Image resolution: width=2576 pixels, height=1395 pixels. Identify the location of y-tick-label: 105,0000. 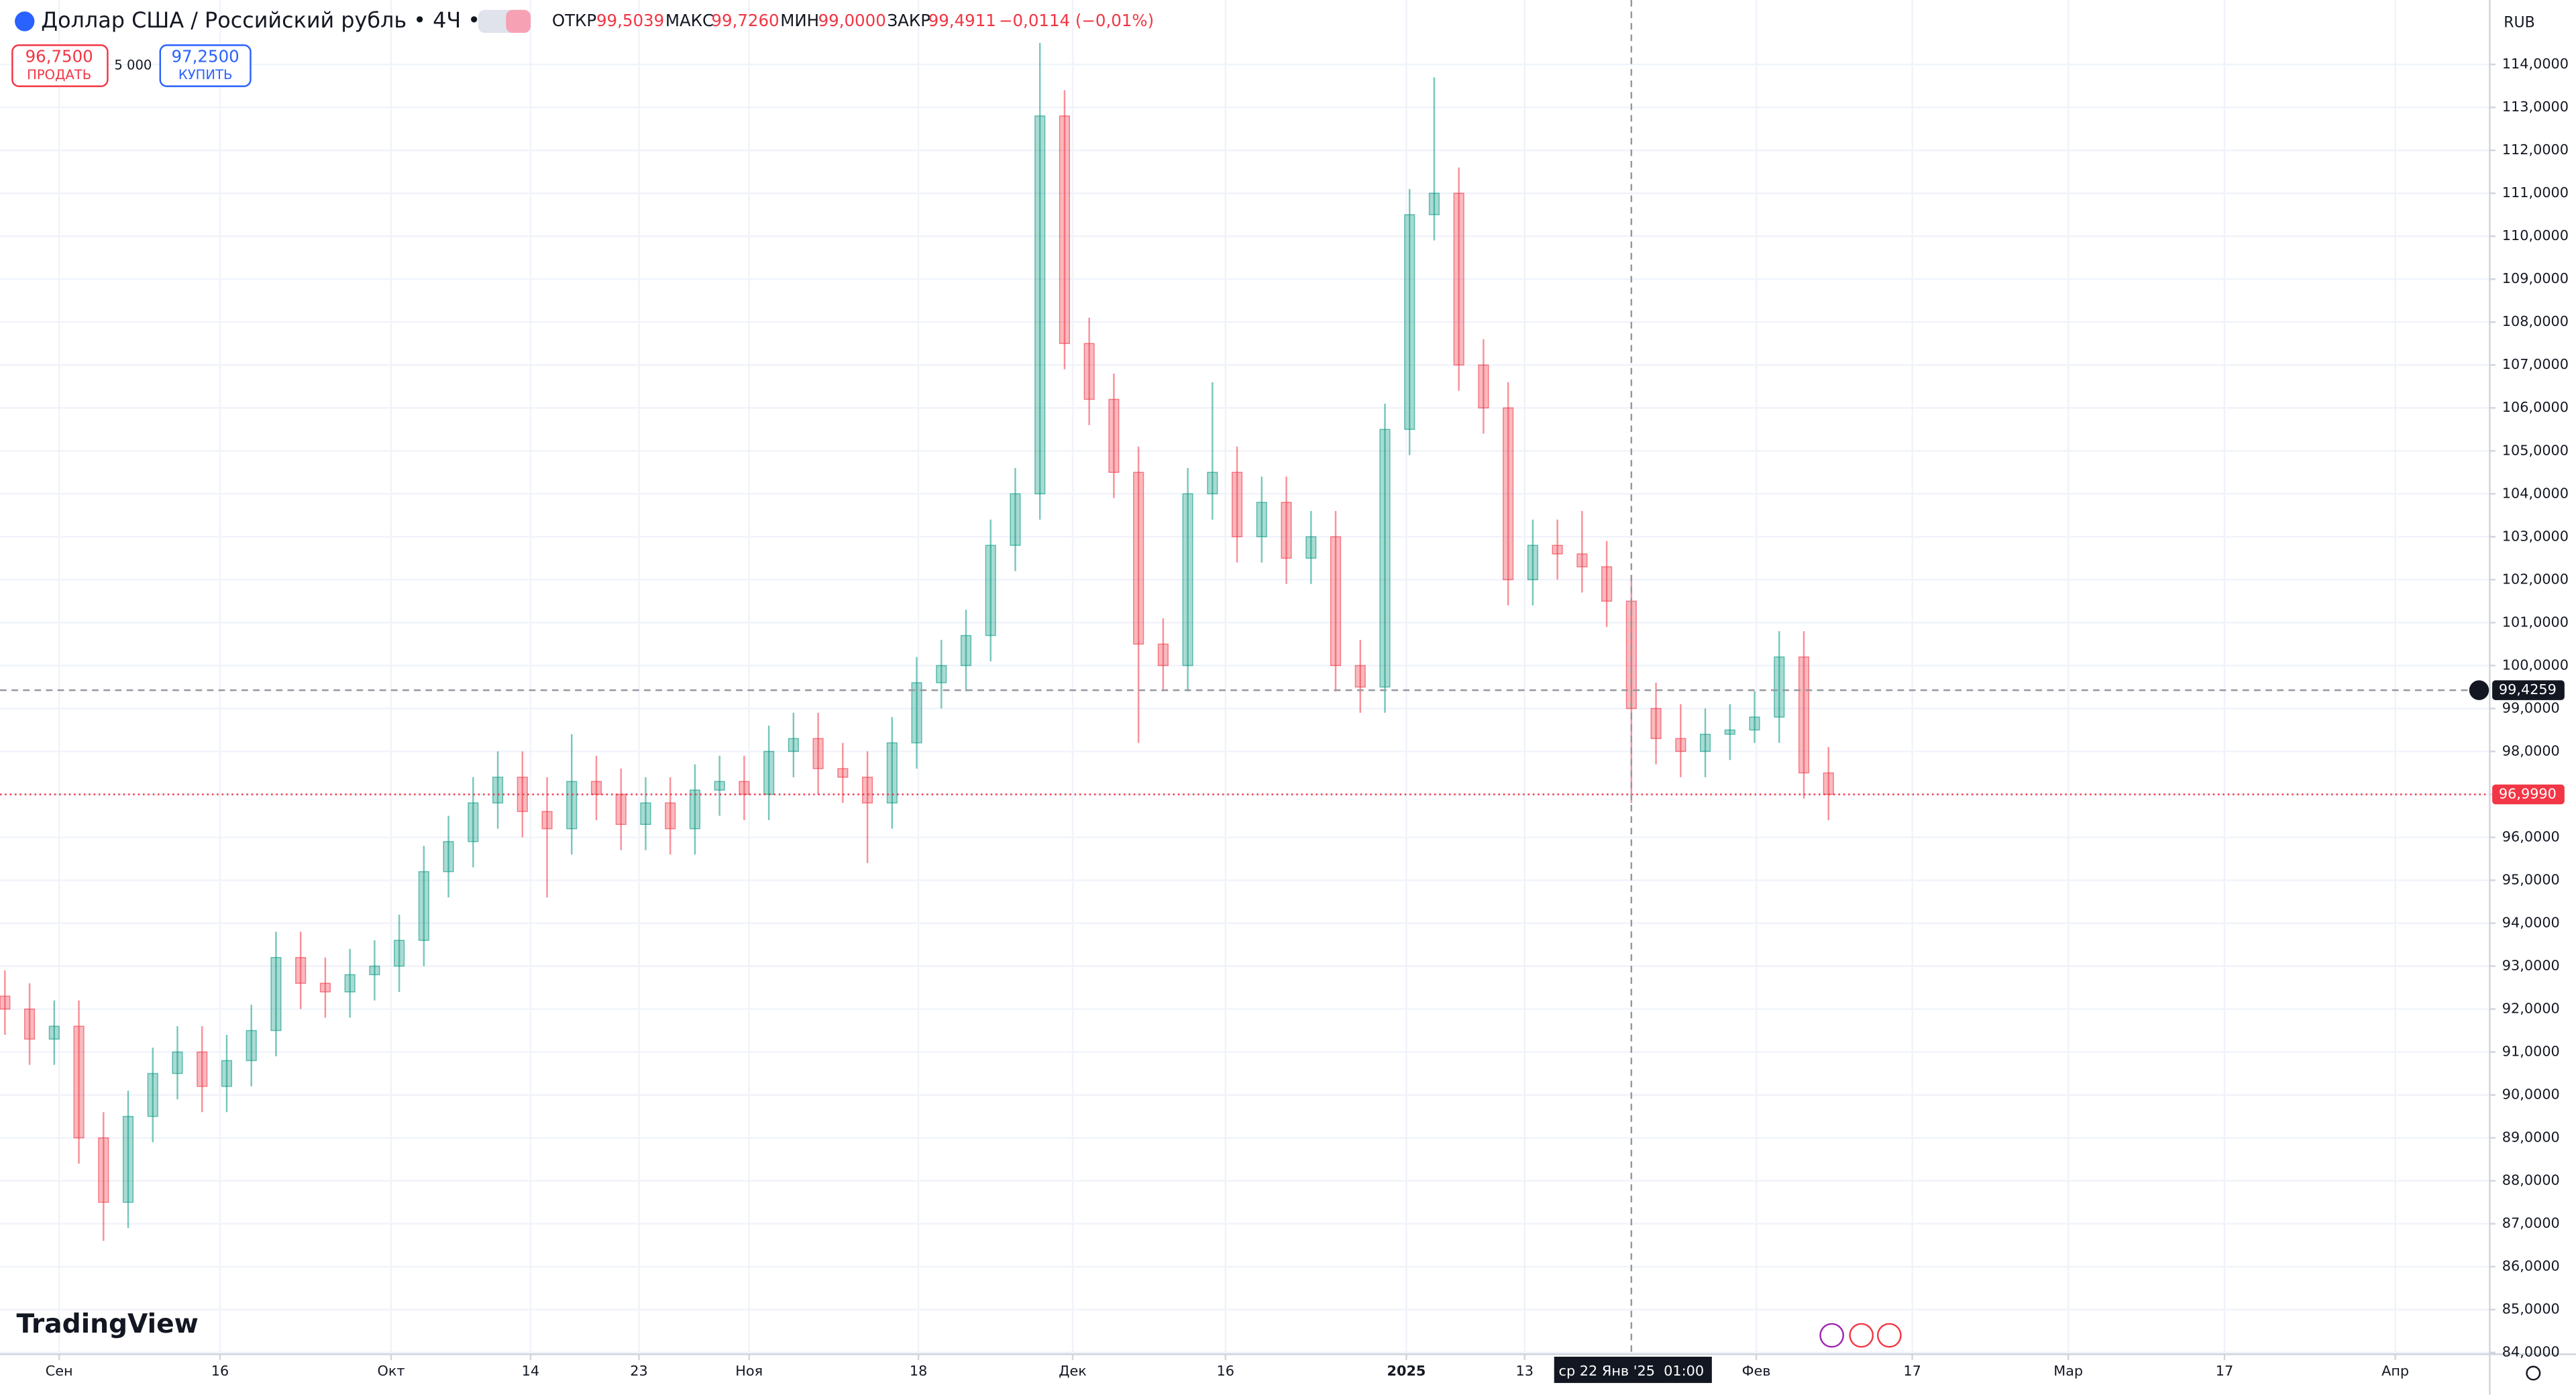
(2535, 450).